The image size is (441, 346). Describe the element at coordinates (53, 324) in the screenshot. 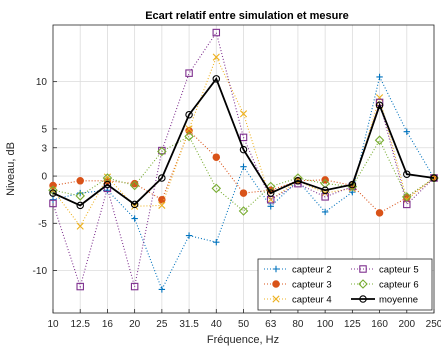

I see `x-tick-label: 10` at that location.